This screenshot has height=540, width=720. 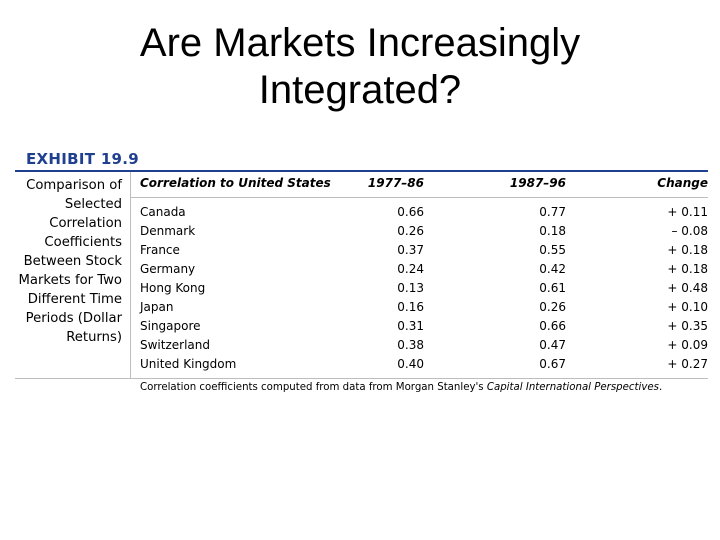 I want to click on period2-cell: 0.18, so click(x=552, y=231).